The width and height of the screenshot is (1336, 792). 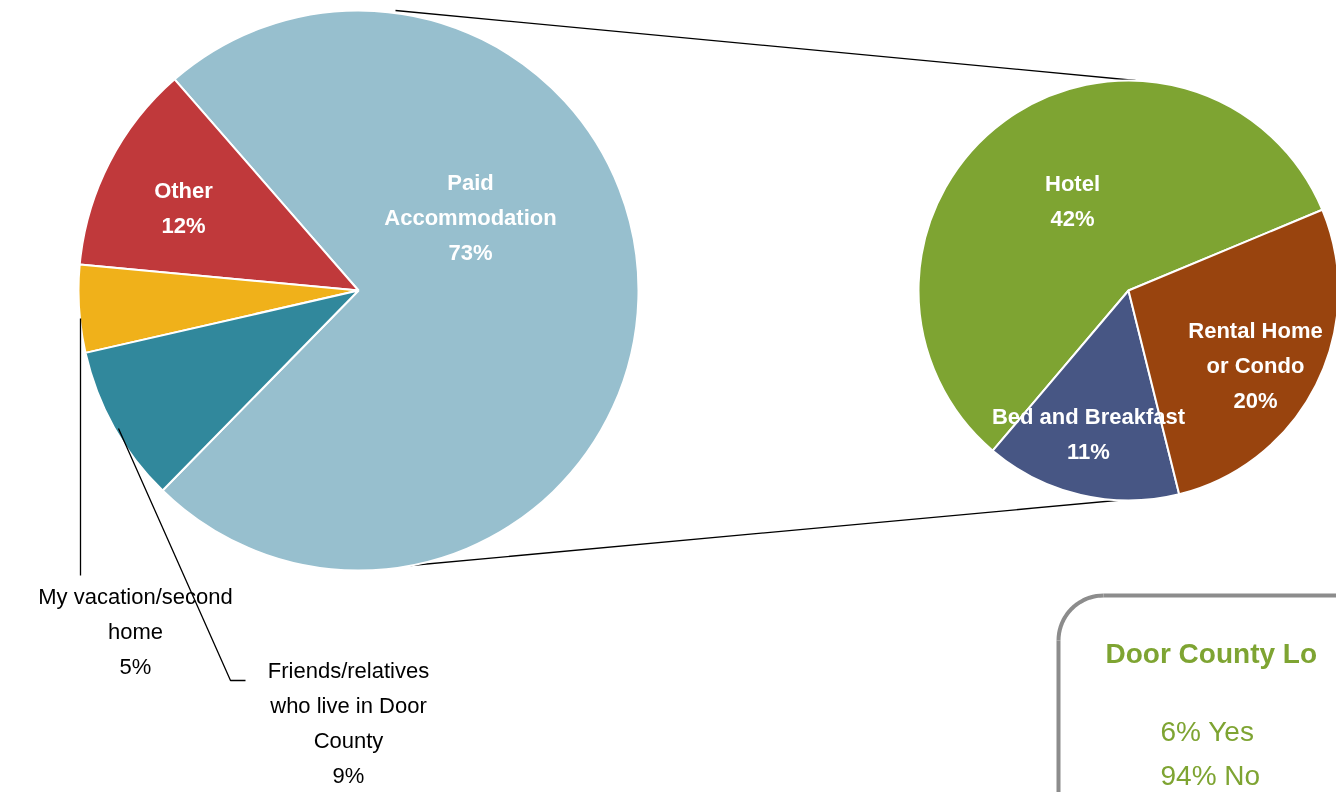 I want to click on data-label: 20%, so click(x=1255, y=400).